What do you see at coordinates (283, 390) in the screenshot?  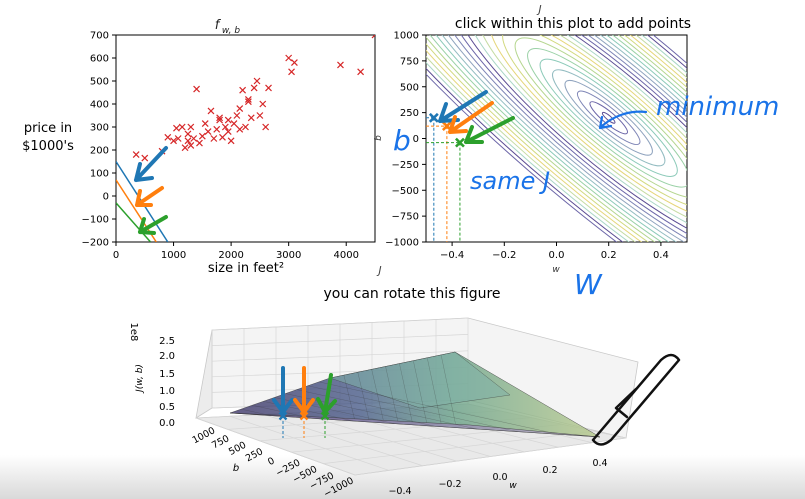 I see `blue-arrow-icon` at bounding box center [283, 390].